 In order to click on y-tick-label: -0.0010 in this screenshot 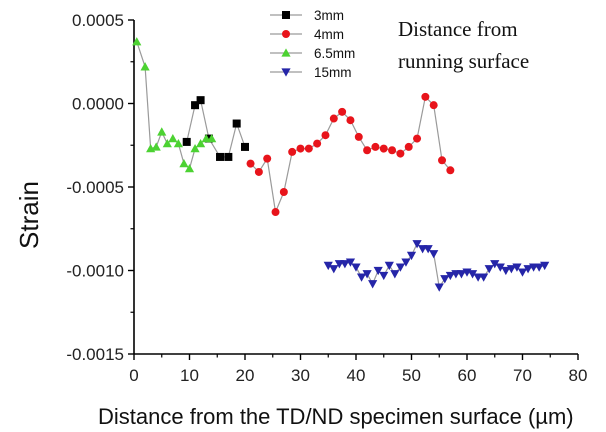, I will do `click(95, 271)`.